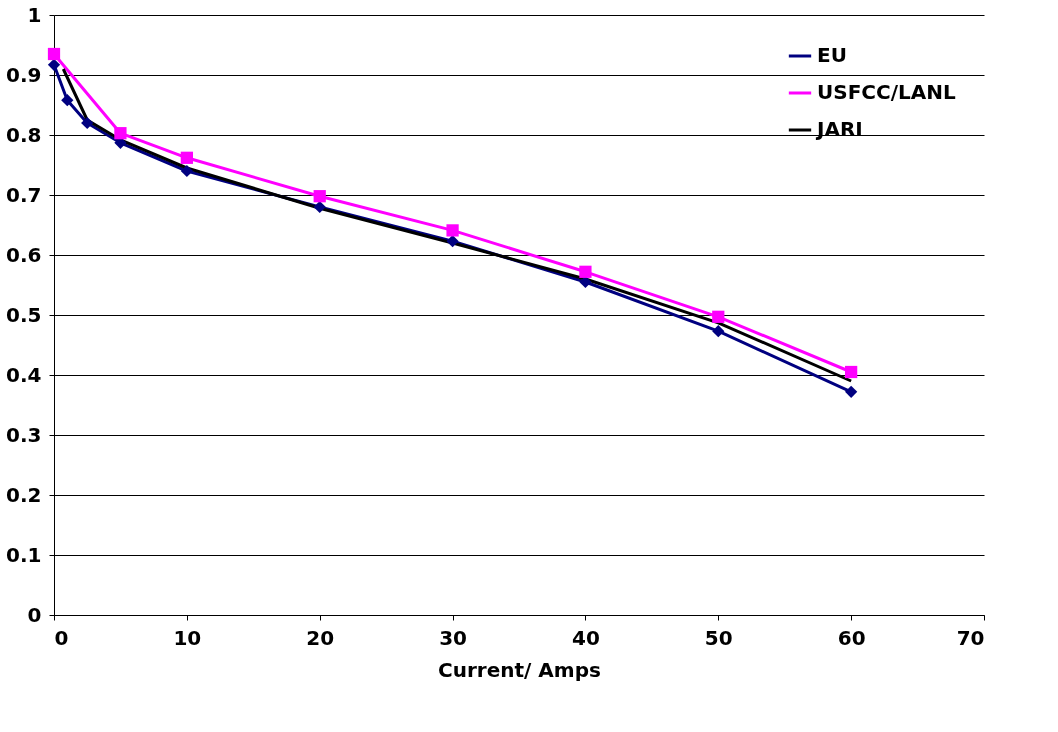  I want to click on x-tick-label: 60, so click(851, 637).